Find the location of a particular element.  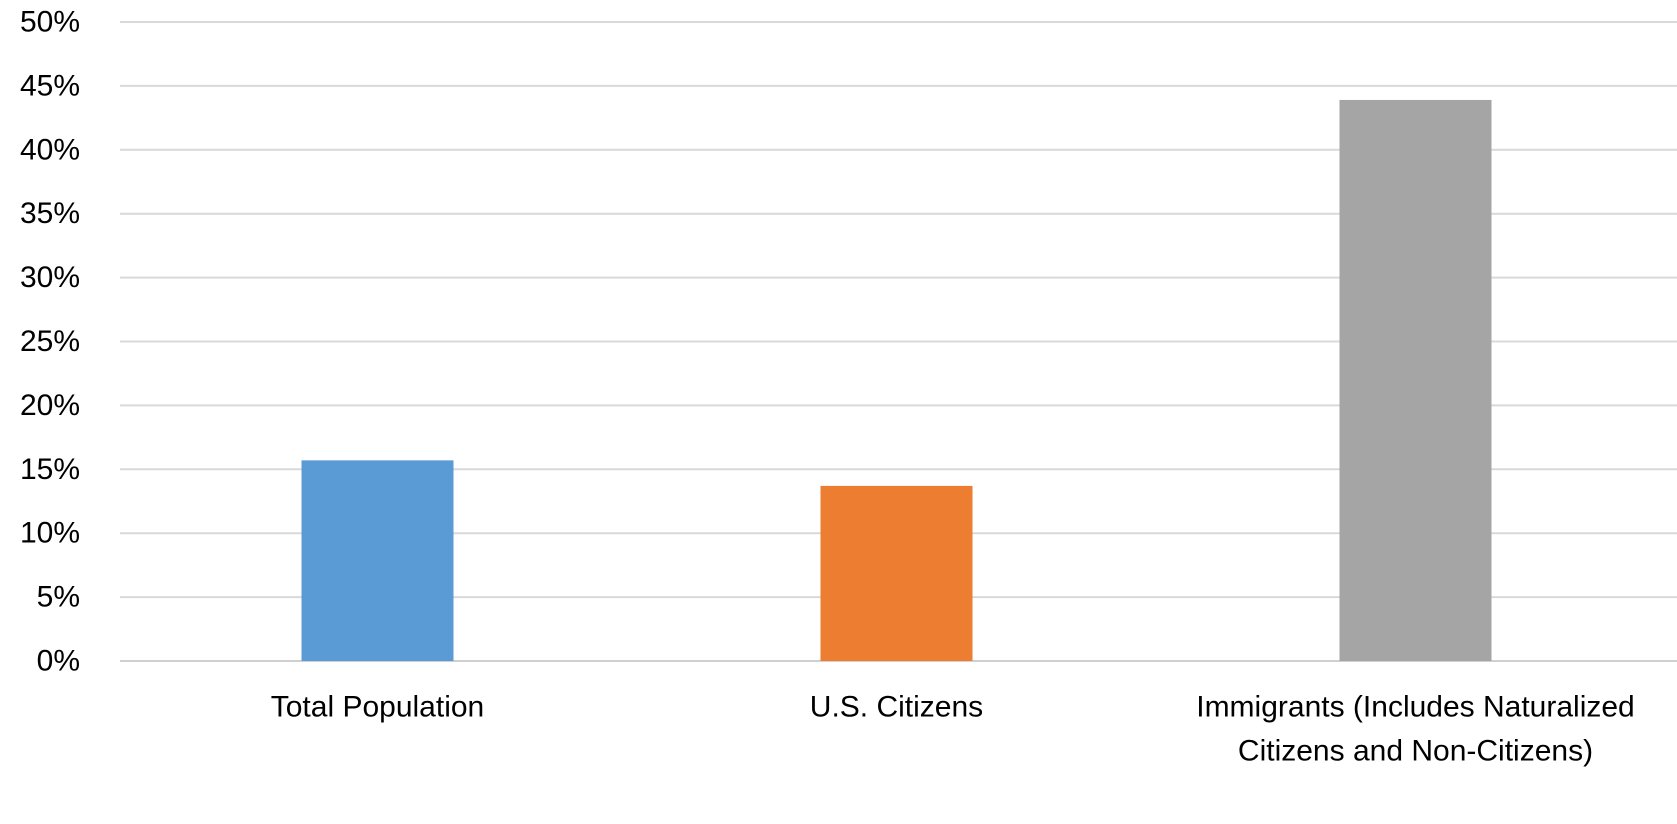

y-tick-label: 50% is located at coordinates (50, 22).